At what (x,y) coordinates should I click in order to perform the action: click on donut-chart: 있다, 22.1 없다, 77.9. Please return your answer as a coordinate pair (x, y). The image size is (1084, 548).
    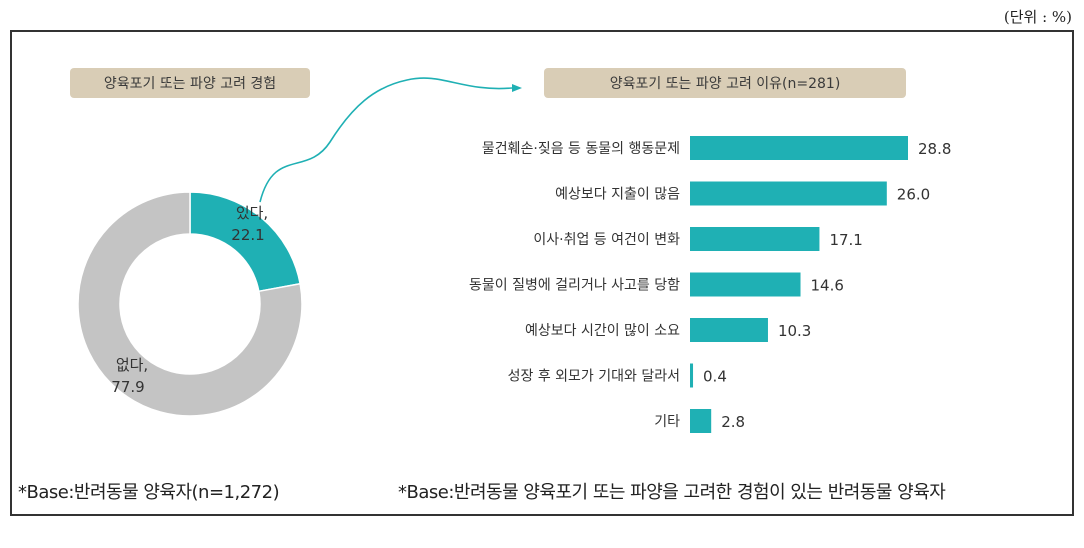
    Looking at the image, I should click on (190, 304).